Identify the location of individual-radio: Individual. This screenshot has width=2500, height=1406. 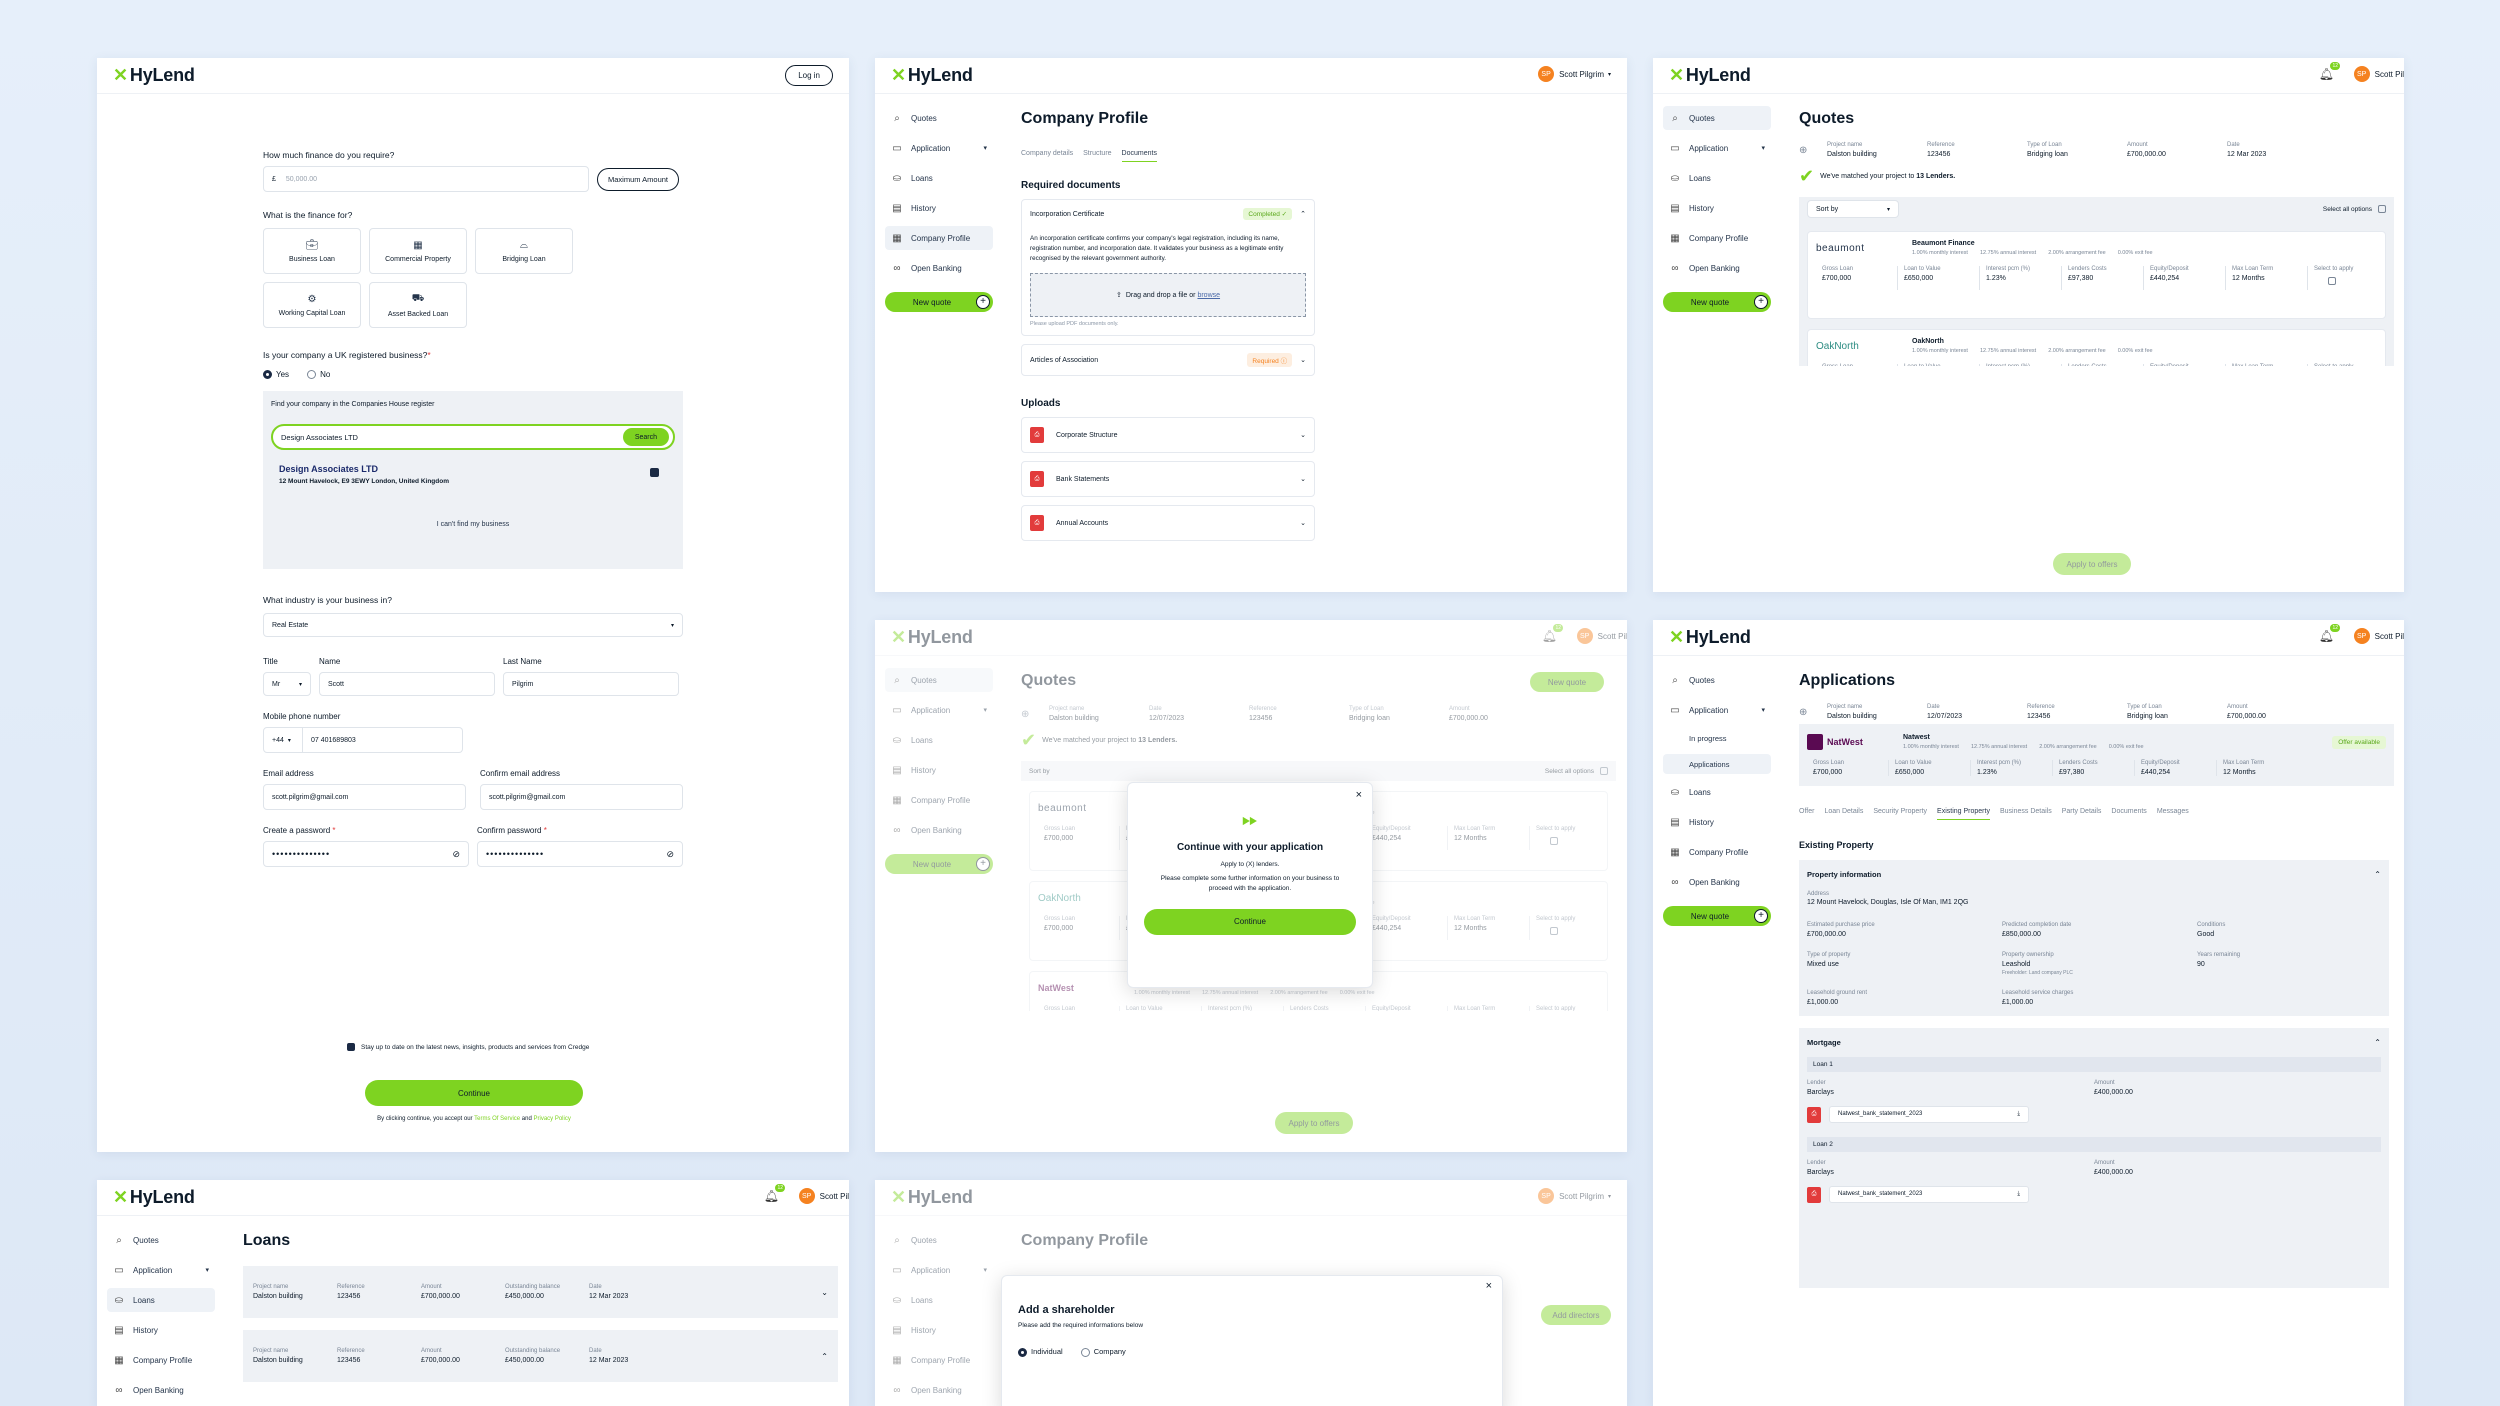
(1040, 1352).